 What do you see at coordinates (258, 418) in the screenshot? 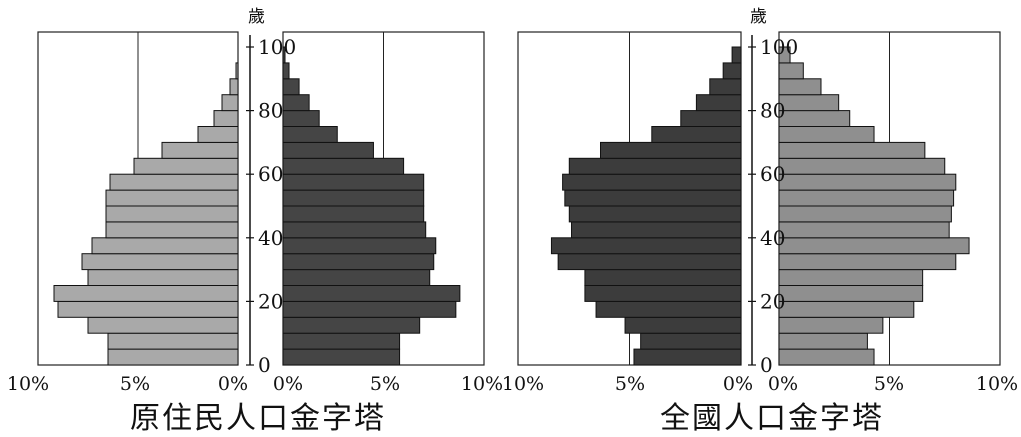
I see `indigenous-pyramid-title: 原住民人口金字塔` at bounding box center [258, 418].